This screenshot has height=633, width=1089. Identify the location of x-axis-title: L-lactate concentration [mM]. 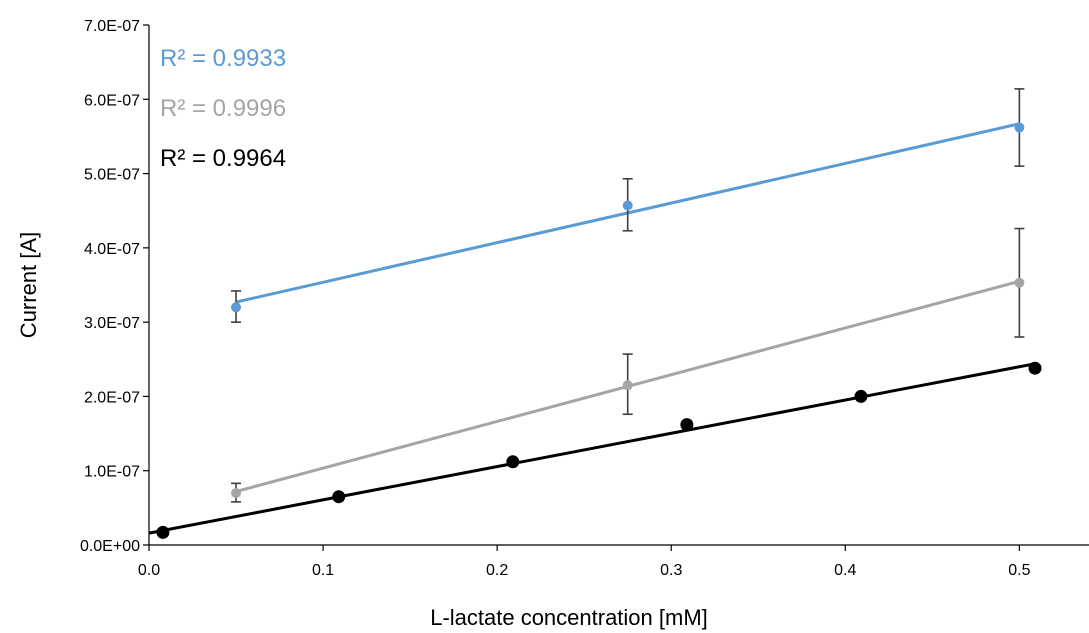
(569, 617).